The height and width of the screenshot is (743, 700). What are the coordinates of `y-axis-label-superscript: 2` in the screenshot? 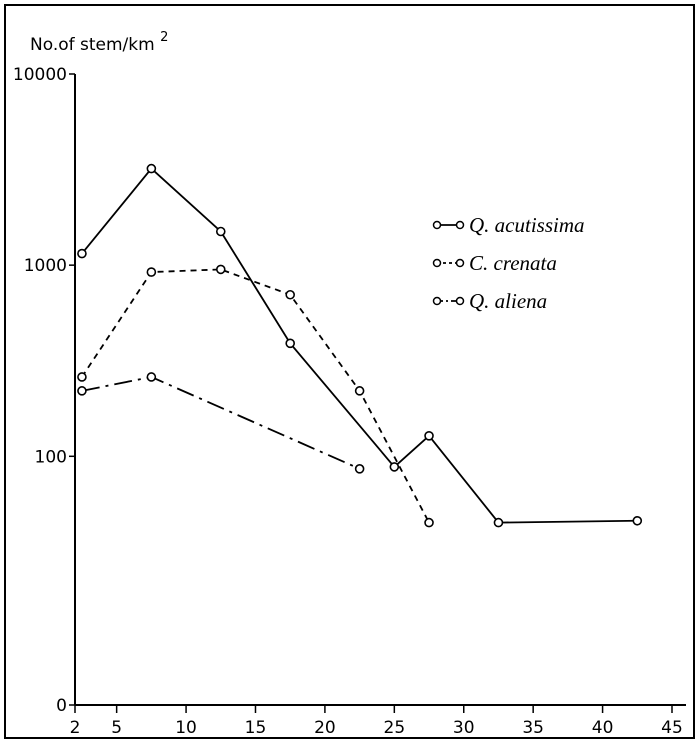 It's located at (164, 37).